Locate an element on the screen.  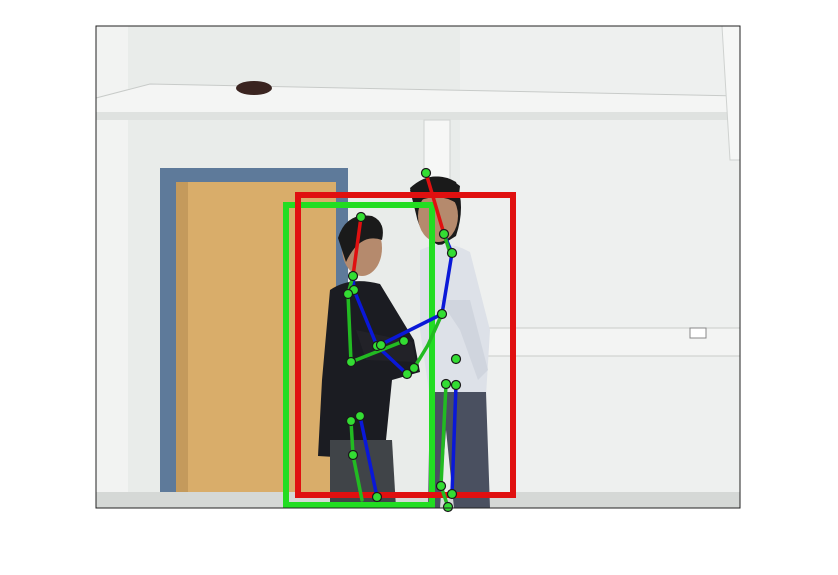
socket is located at coordinates (698, 333).